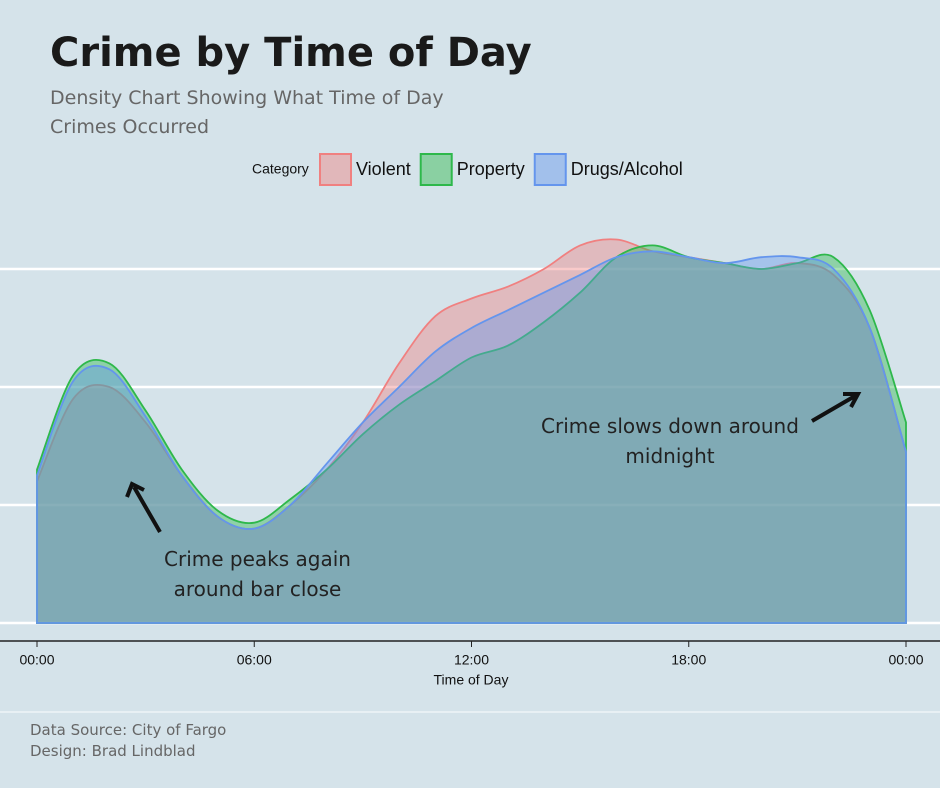  What do you see at coordinates (471, 660) in the screenshot?
I see `x-tick-label: 12:00` at bounding box center [471, 660].